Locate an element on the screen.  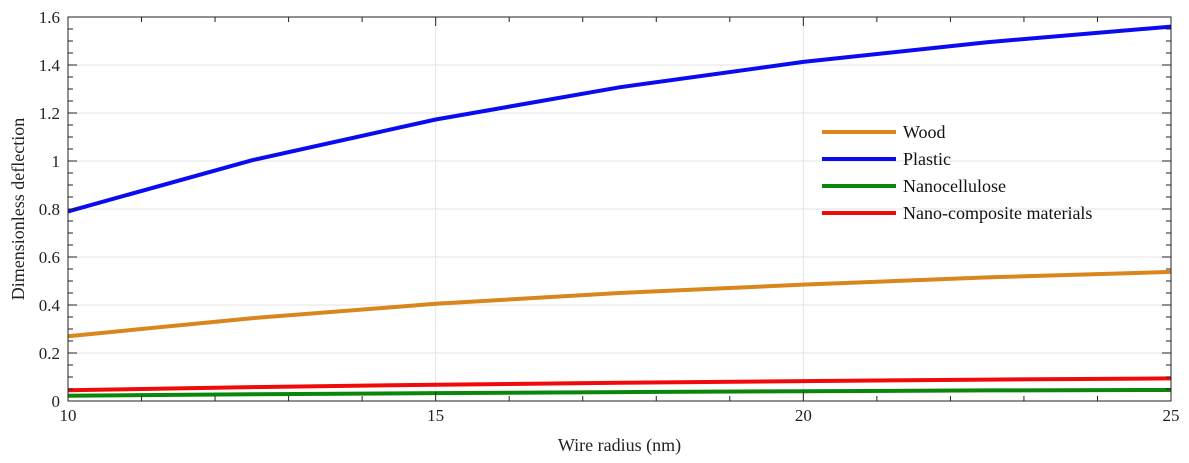
x-axis-label: Wire radius (nm) is located at coordinates (619, 445).